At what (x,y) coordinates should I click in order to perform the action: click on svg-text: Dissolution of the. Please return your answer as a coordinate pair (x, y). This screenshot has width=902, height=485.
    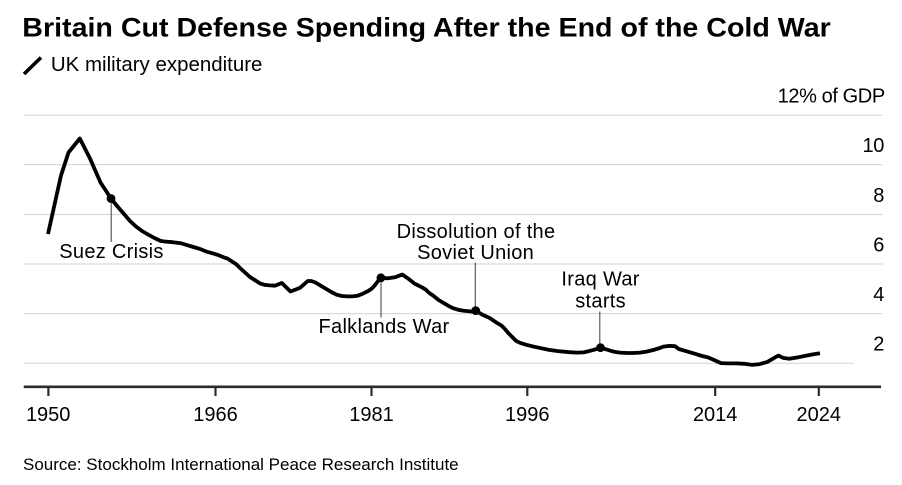
    Looking at the image, I should click on (476, 232).